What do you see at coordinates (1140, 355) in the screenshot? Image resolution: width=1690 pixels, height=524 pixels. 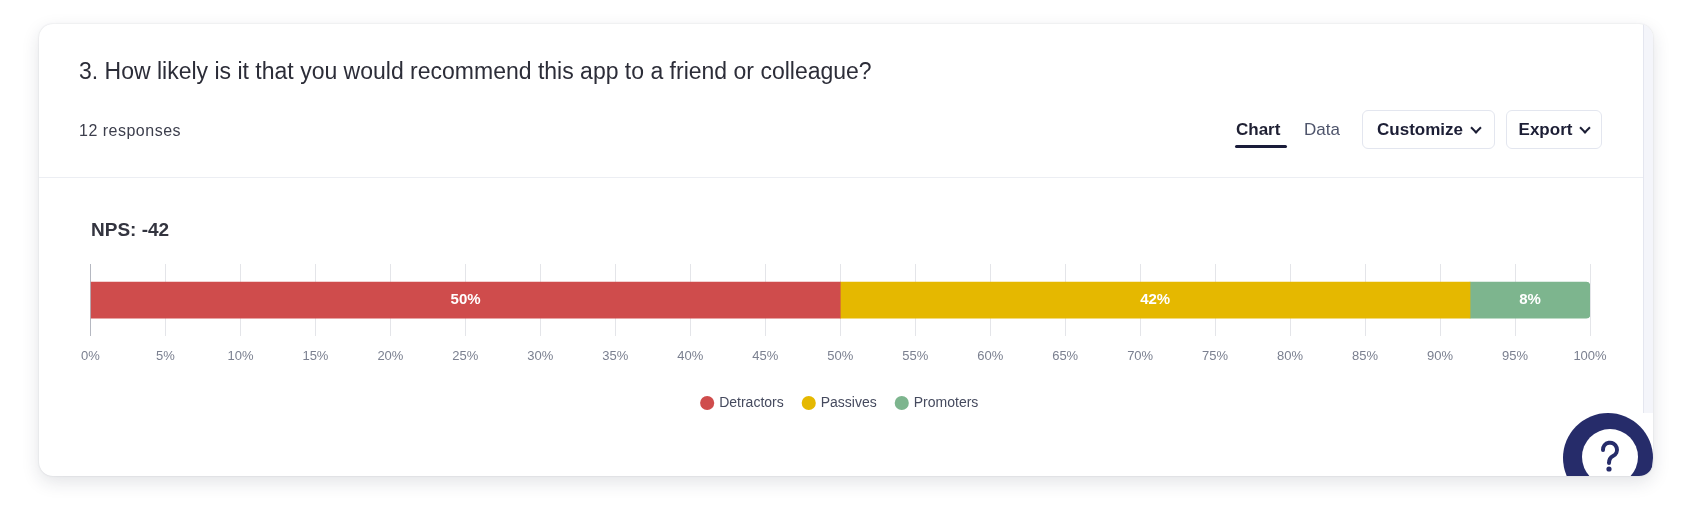 I see `x-tick-label: 70%` at bounding box center [1140, 355].